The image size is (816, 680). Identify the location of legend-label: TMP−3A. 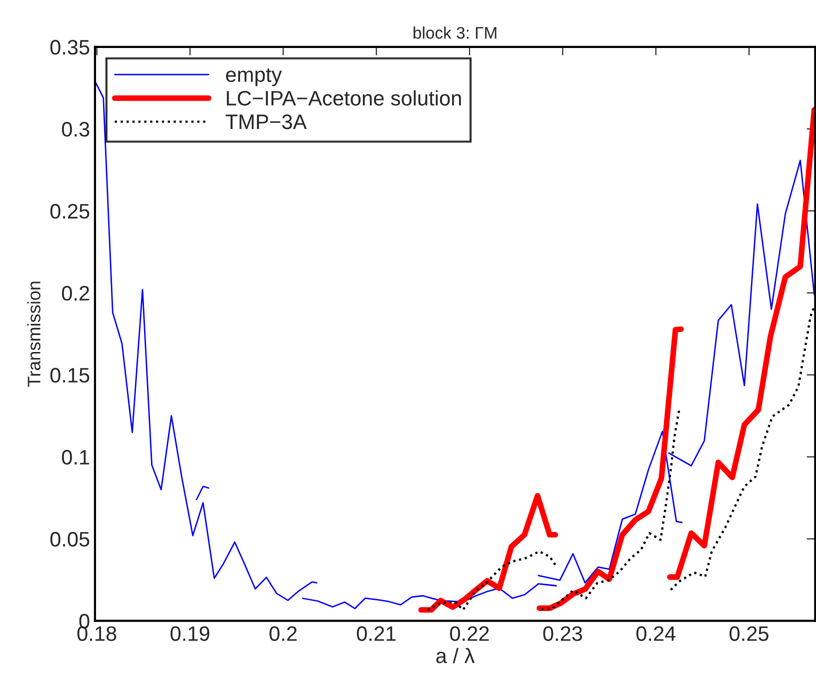
(266, 122).